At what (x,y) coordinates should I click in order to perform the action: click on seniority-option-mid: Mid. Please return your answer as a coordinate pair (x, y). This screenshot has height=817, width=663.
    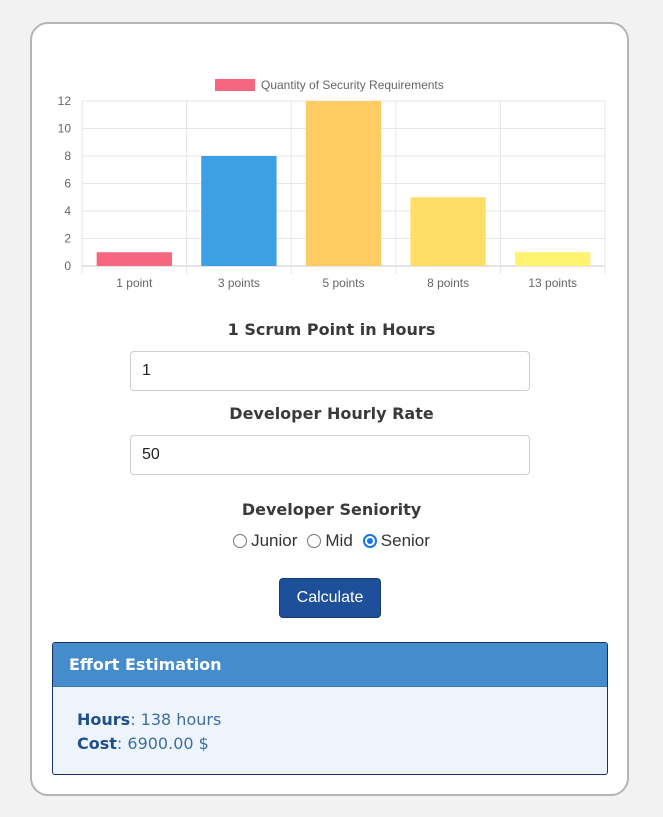
    Looking at the image, I should click on (330, 541).